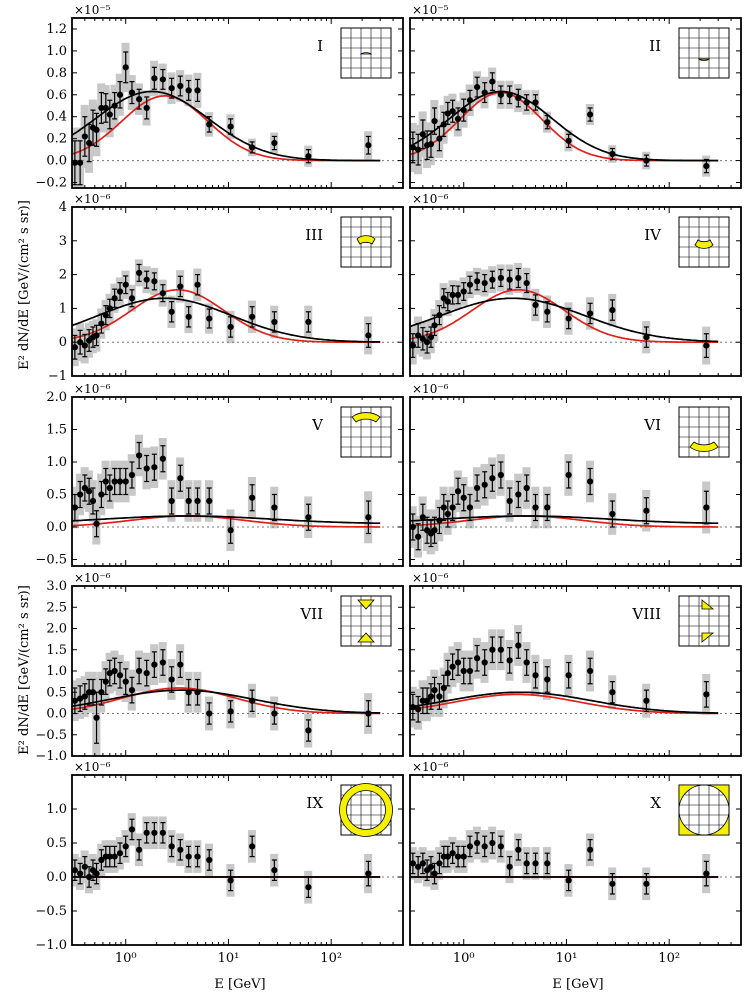 The height and width of the screenshot is (997, 747). What do you see at coordinates (237, 493) in the screenshot?
I see `panel-plot-area-V` at bounding box center [237, 493].